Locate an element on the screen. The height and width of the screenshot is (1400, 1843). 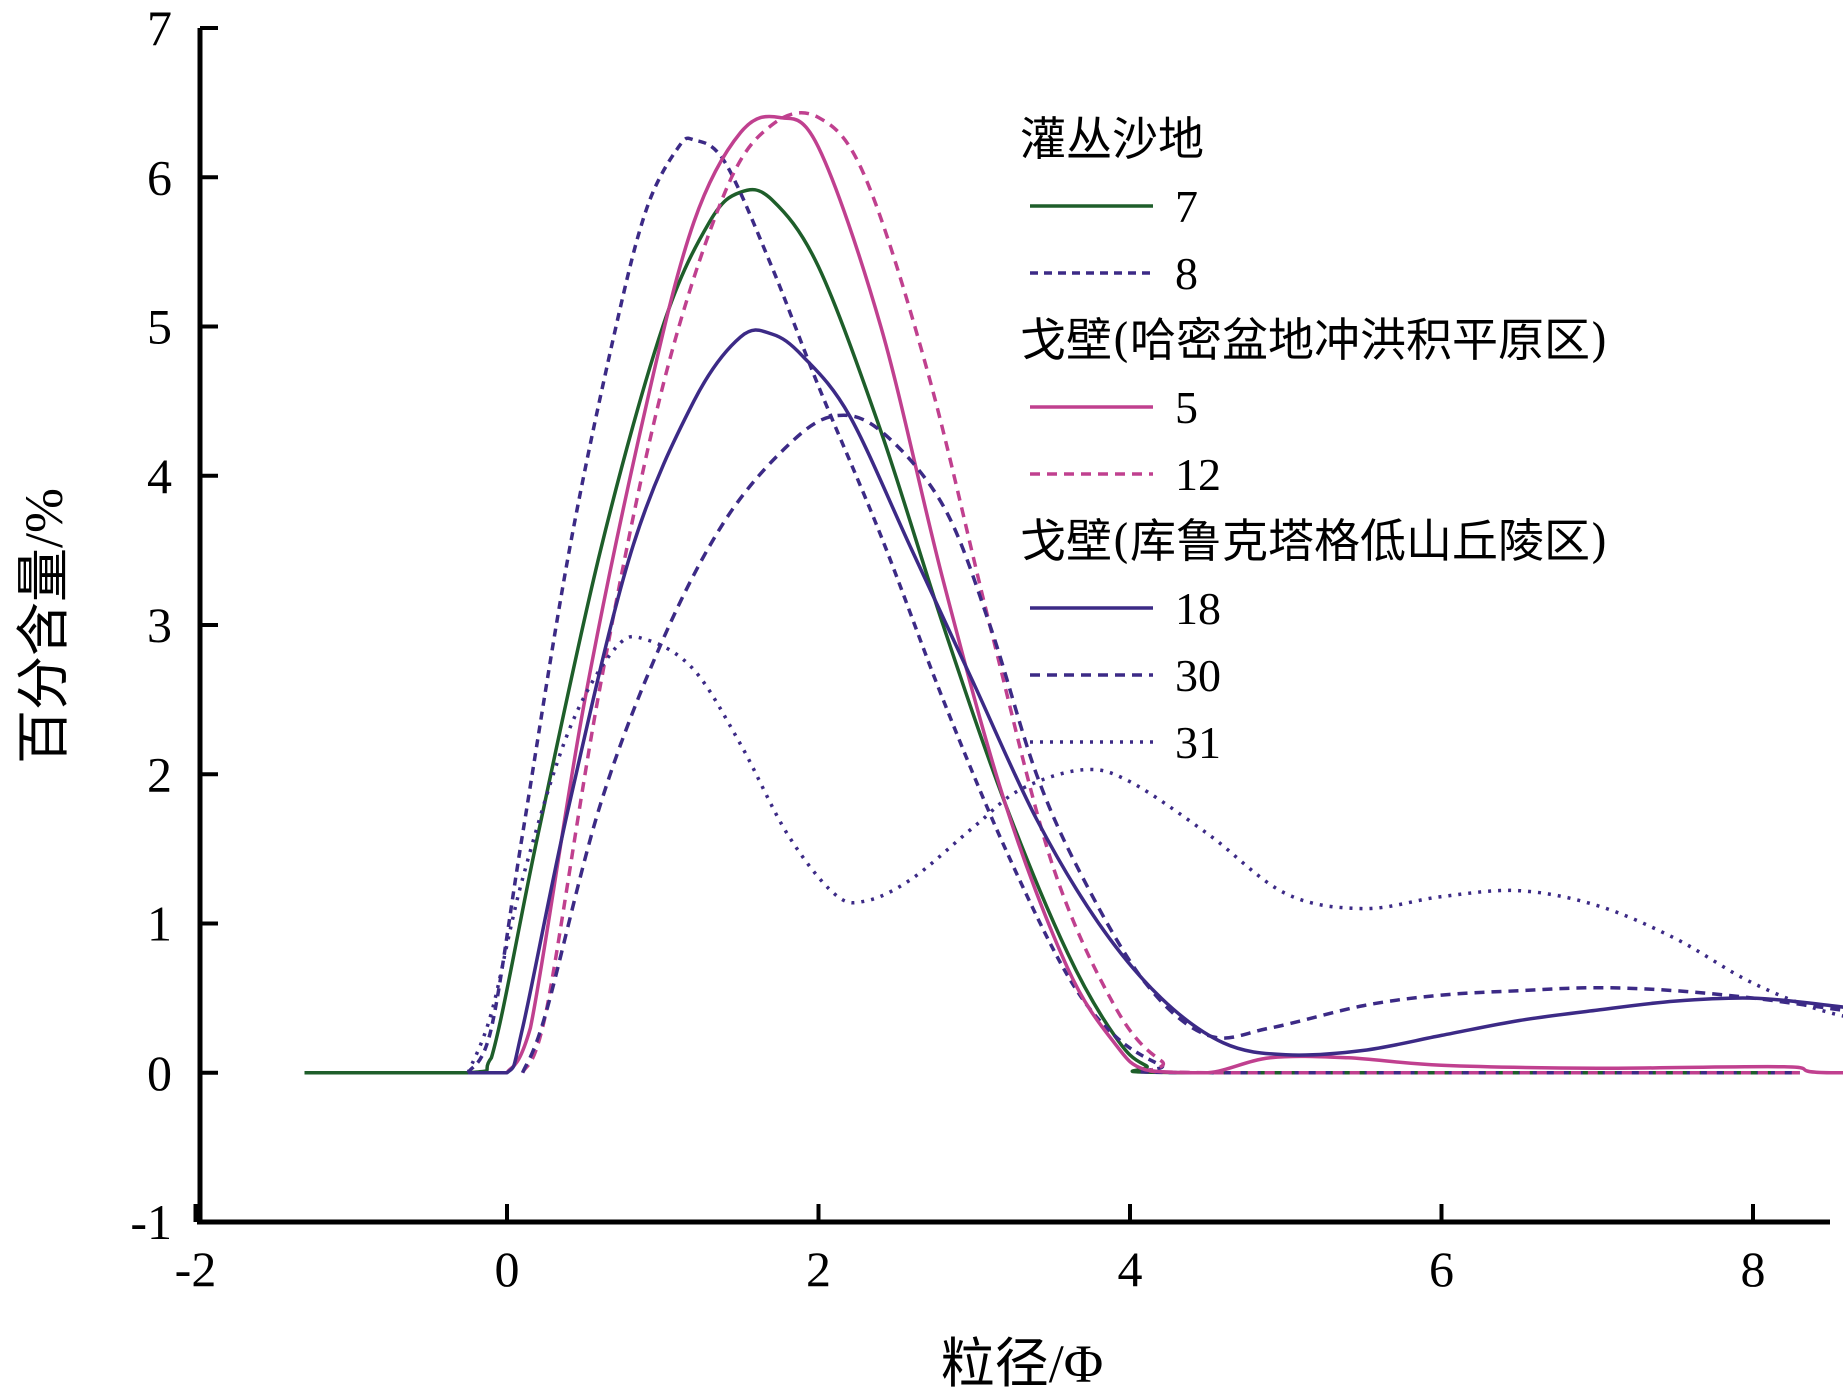
y-axis-title: 百分含量/% is located at coordinates (44, 626).